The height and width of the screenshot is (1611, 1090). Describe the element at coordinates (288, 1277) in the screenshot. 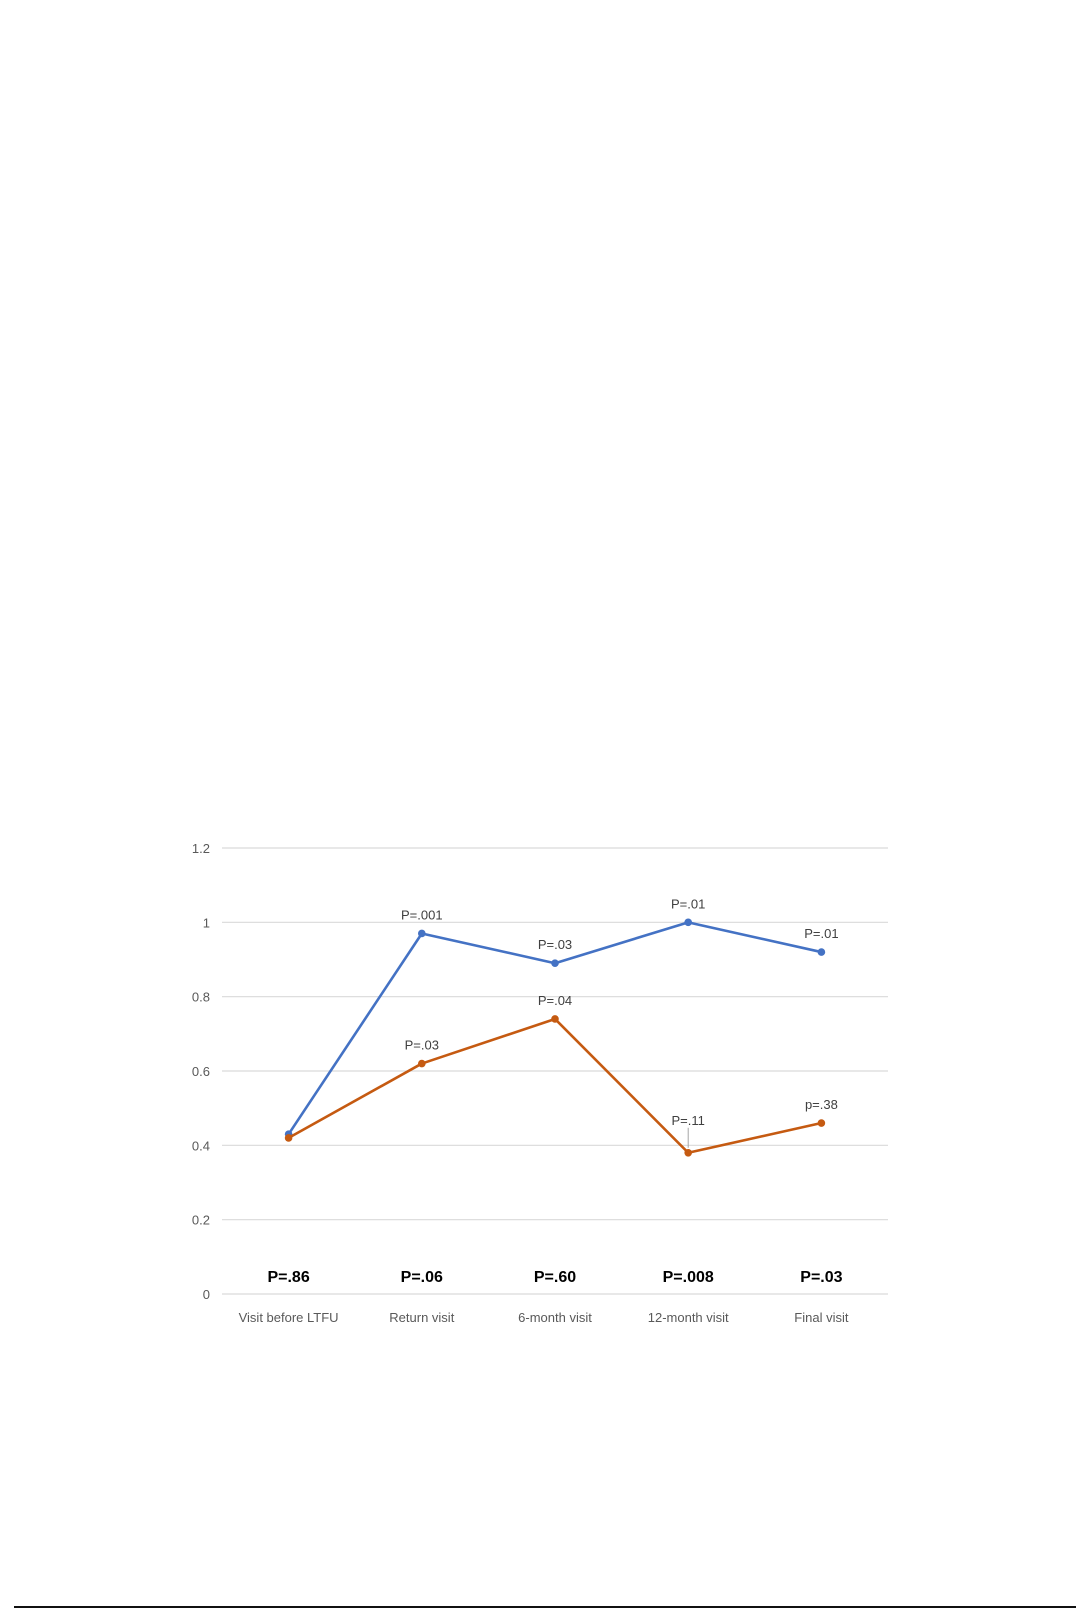

I see `p-value-label: P=.86` at that location.